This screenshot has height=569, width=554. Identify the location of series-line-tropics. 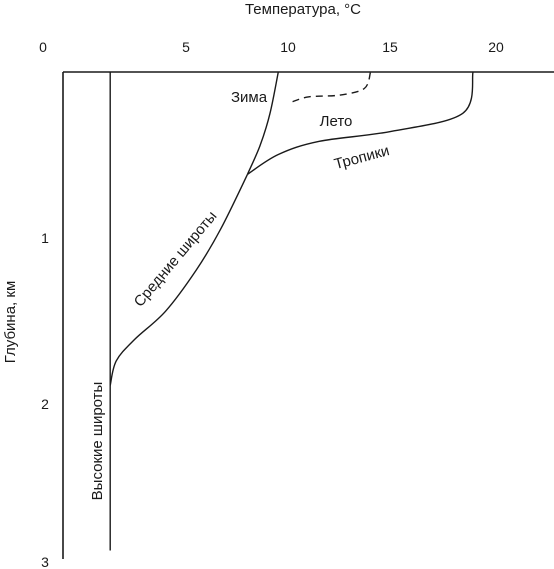
(360, 123).